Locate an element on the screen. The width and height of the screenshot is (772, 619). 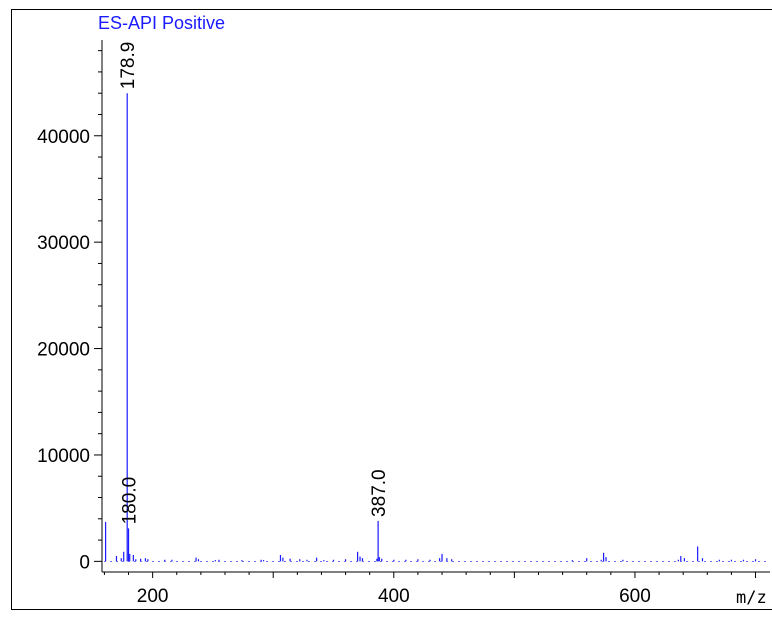
y-tick-label: 0 is located at coordinates (84, 562).